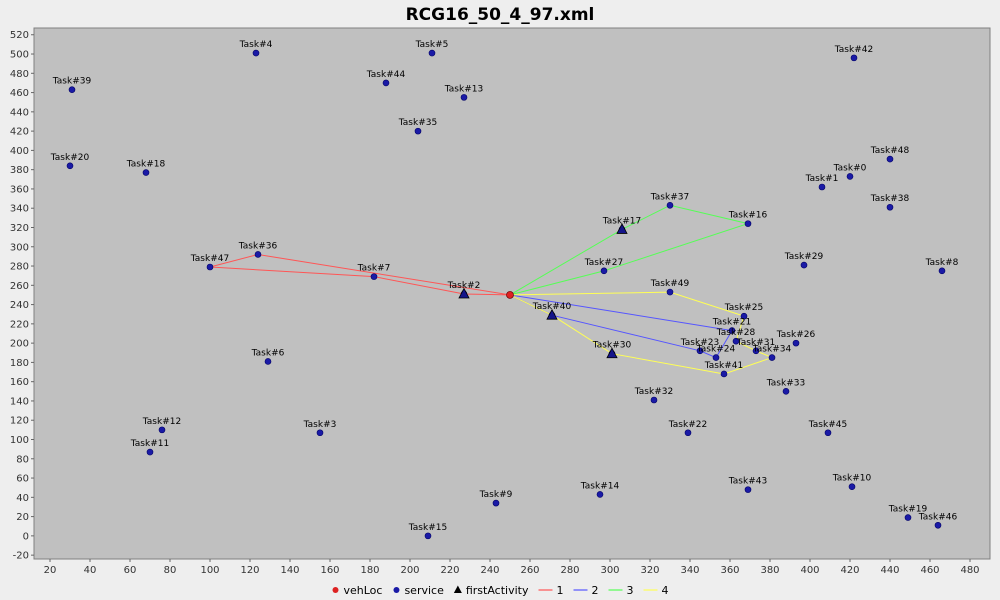 Image resolution: width=1000 pixels, height=600 pixels. What do you see at coordinates (755, 343) in the screenshot?
I see `task-label: Task#31` at bounding box center [755, 343].